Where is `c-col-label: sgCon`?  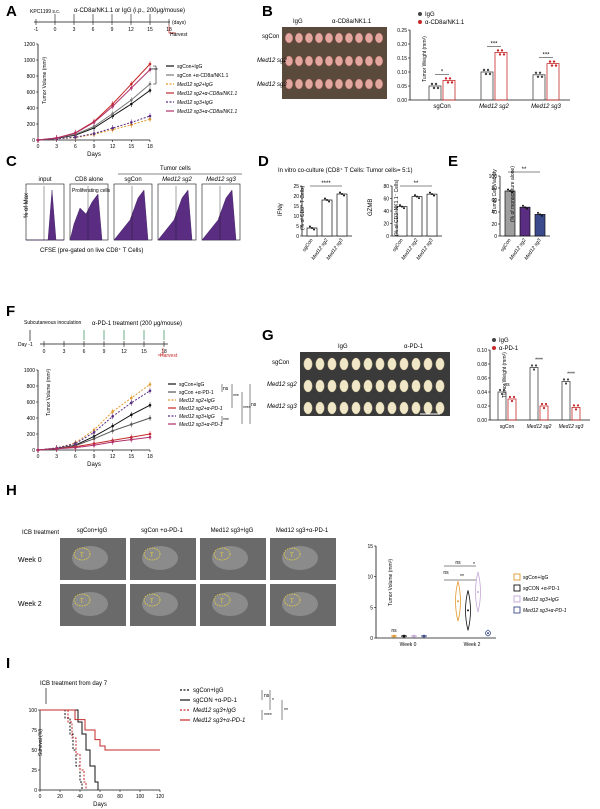
c-col-label: sgCon is located at coordinates (132, 180).